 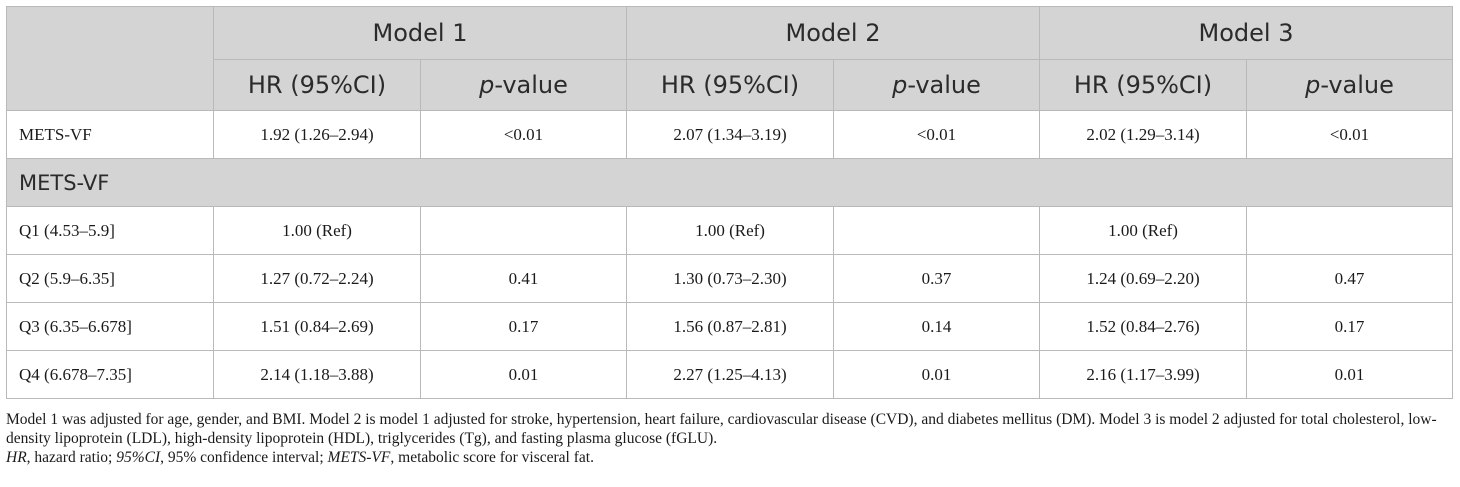 I want to click on abbrev-term: HR, so click(x=16, y=457).